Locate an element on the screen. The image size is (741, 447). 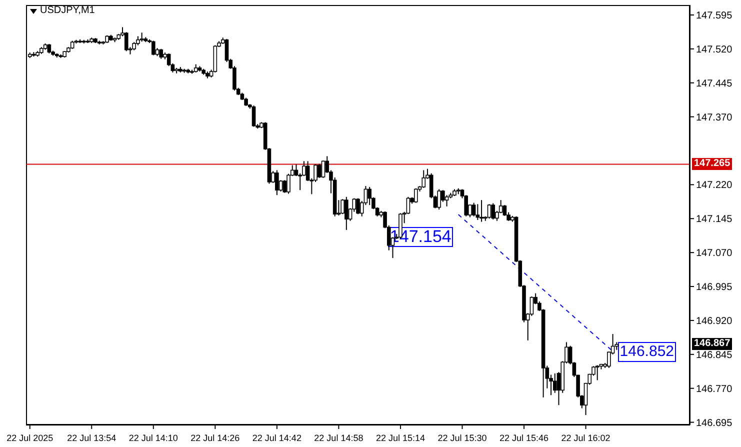
x-tick-label: 22 Jul 15:46 is located at coordinates (524, 438).